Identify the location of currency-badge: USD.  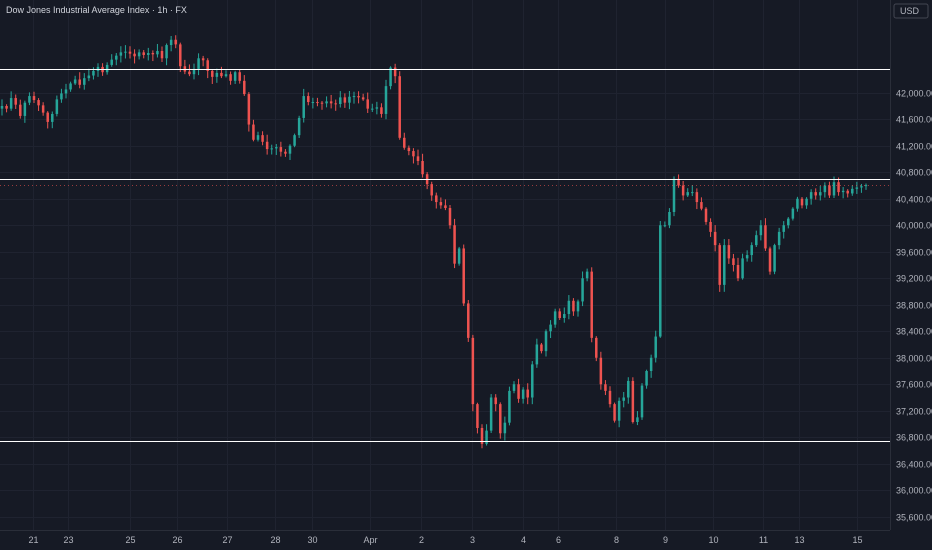
(911, 11).